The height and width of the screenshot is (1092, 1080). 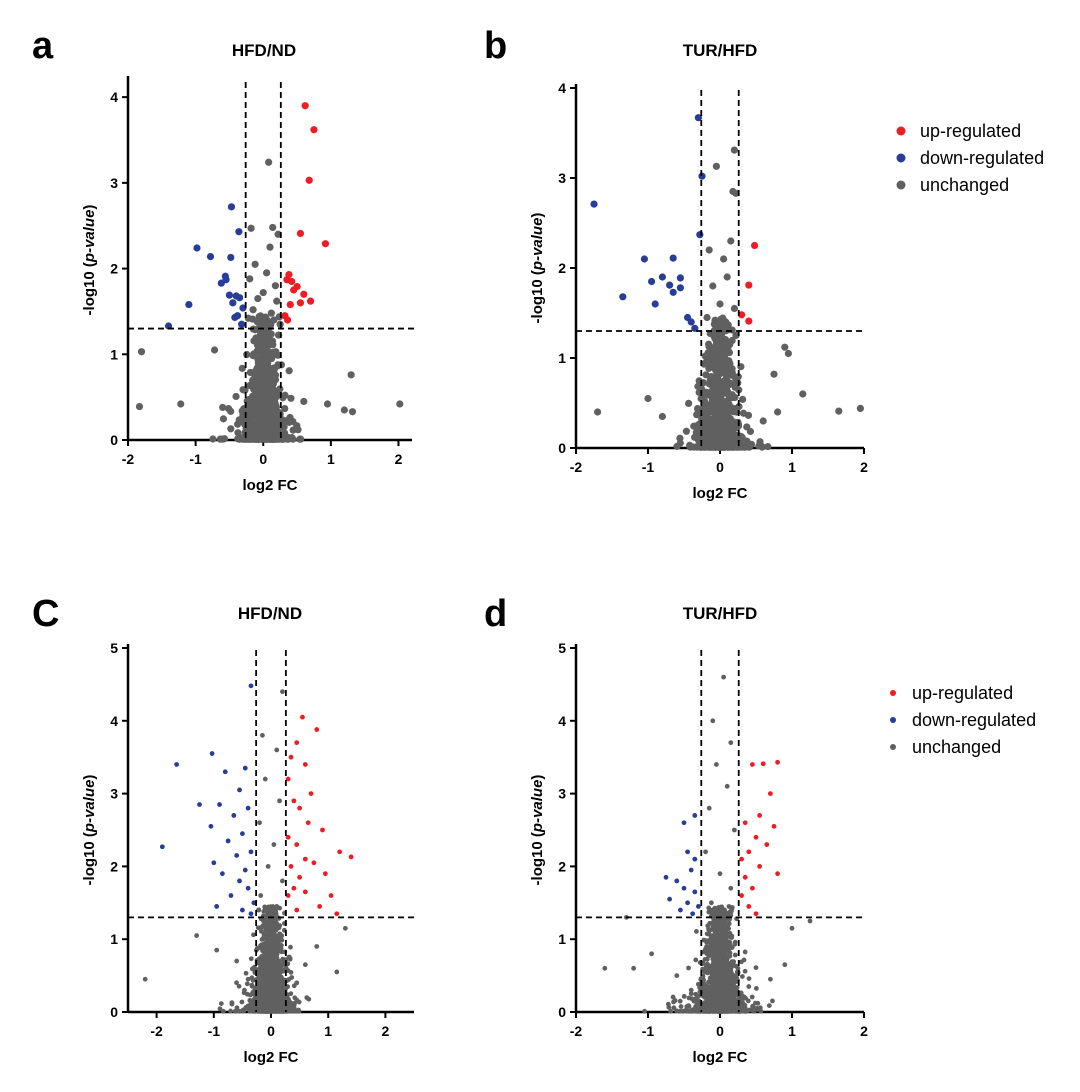 I want to click on y-axis-label: -log10 (p-value), so click(x=537, y=830).